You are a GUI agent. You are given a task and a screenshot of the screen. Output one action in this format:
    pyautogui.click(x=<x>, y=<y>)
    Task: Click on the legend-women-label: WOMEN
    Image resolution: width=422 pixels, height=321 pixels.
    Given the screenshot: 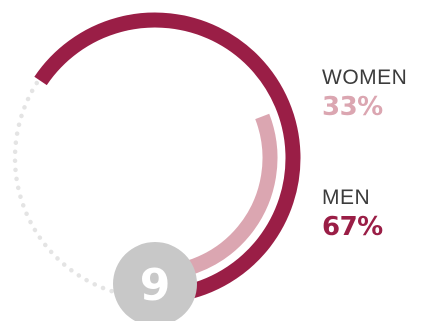 What is the action you would take?
    pyautogui.click(x=365, y=77)
    